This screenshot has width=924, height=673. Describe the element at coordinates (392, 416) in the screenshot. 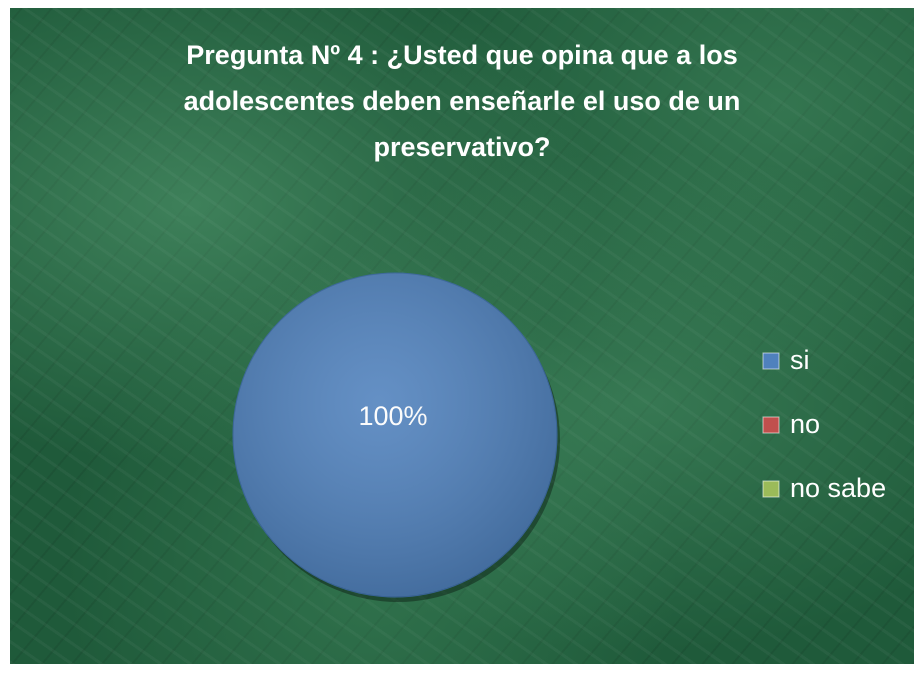

I see `data-label: 100%` at that location.